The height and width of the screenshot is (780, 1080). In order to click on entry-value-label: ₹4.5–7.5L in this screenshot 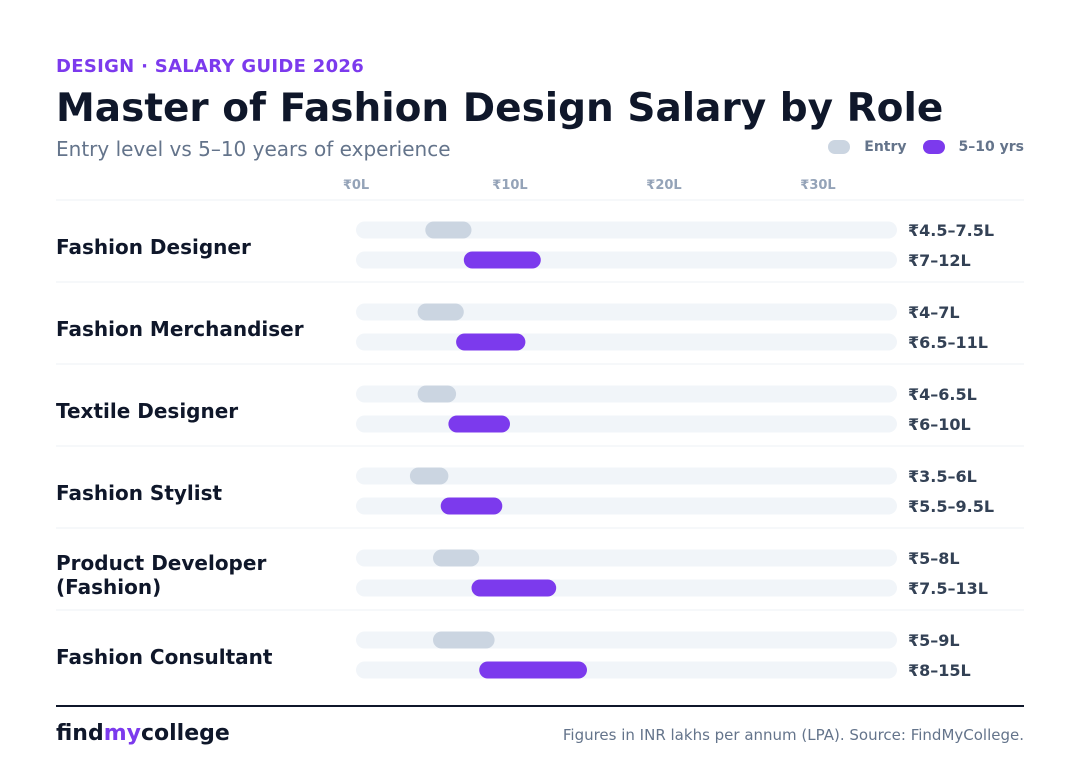, I will do `click(951, 230)`.